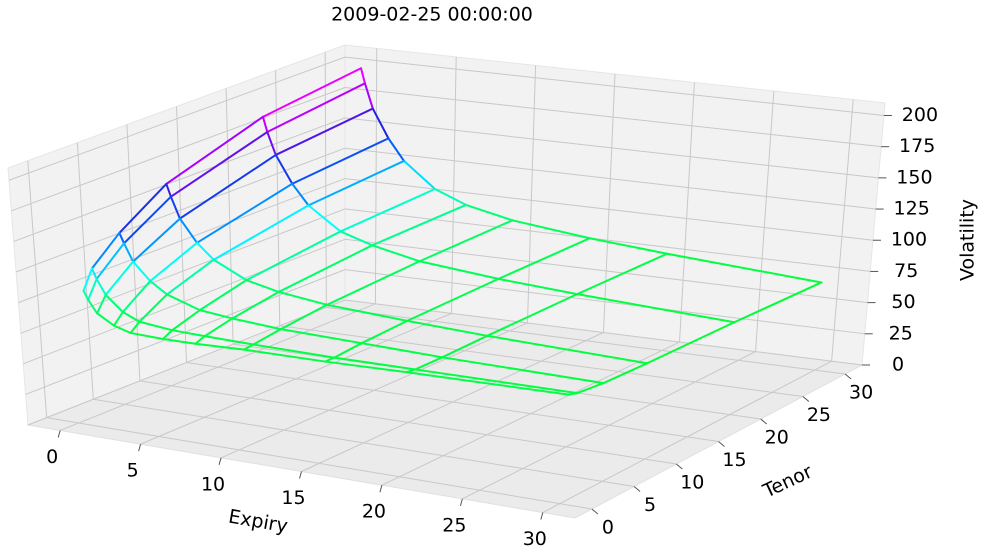 This screenshot has height=547, width=993. I want to click on y-tick-label: 25, so click(819, 415).